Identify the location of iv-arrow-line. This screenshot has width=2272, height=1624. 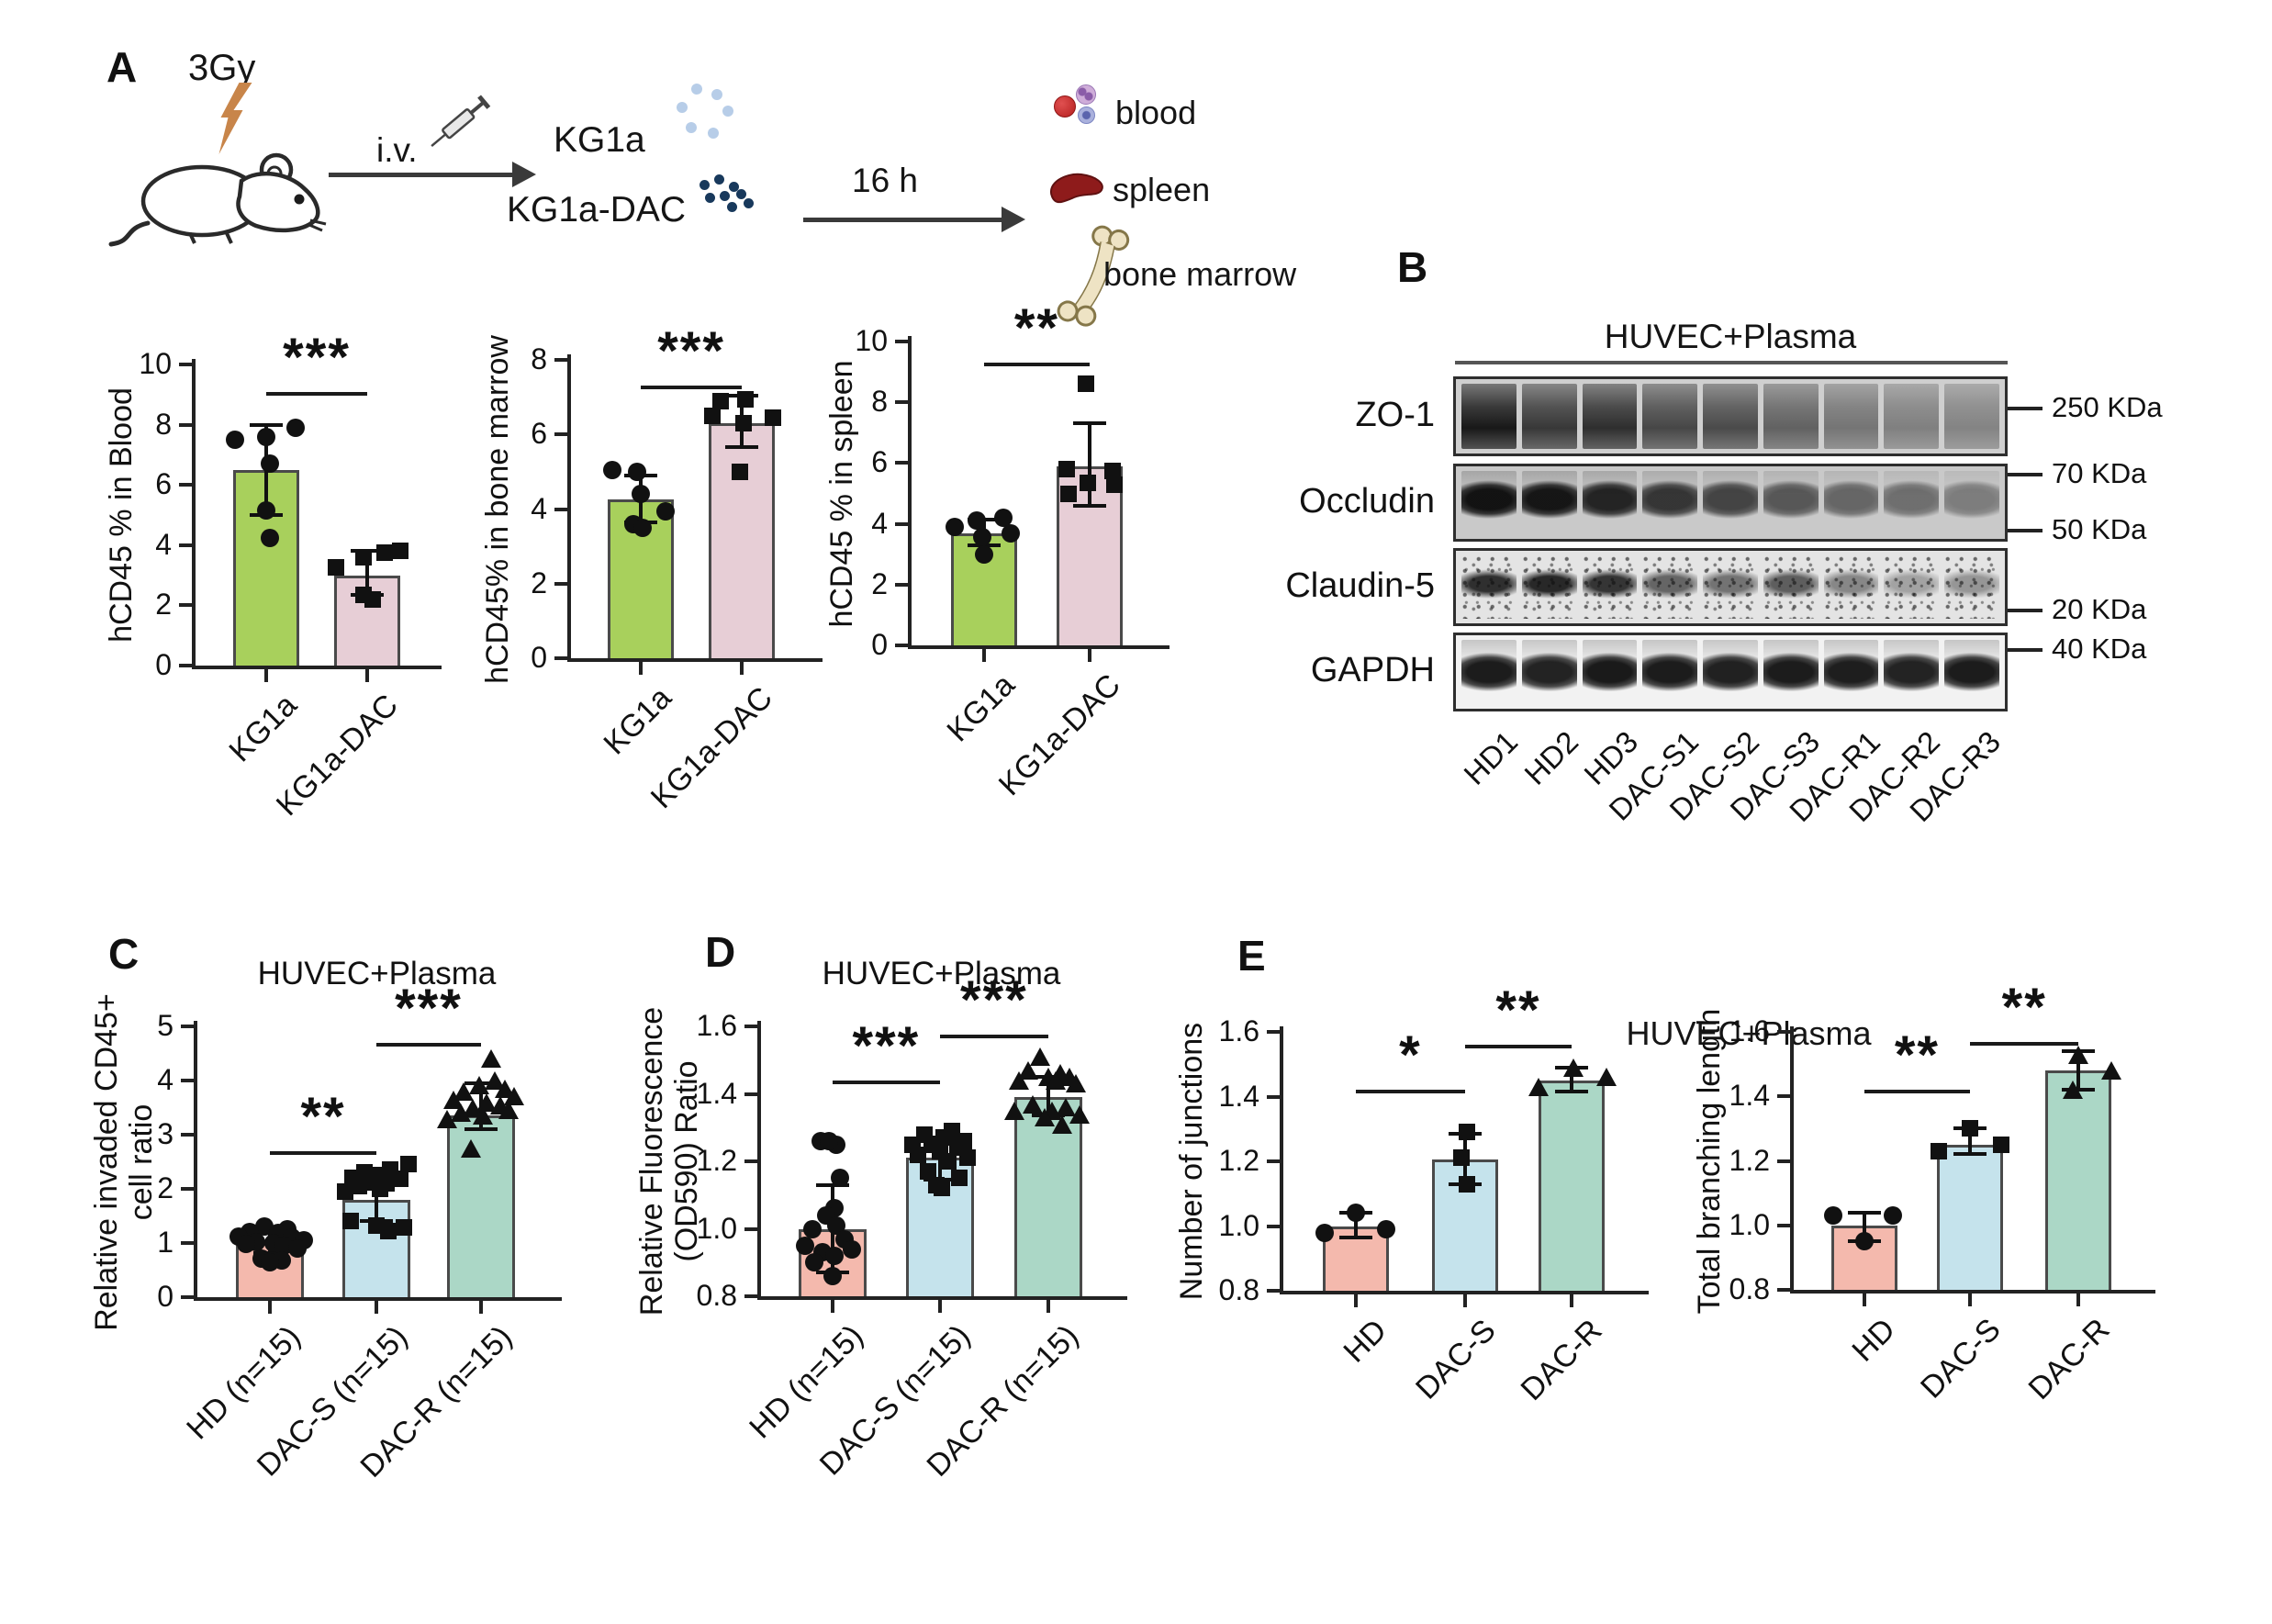
(421, 175).